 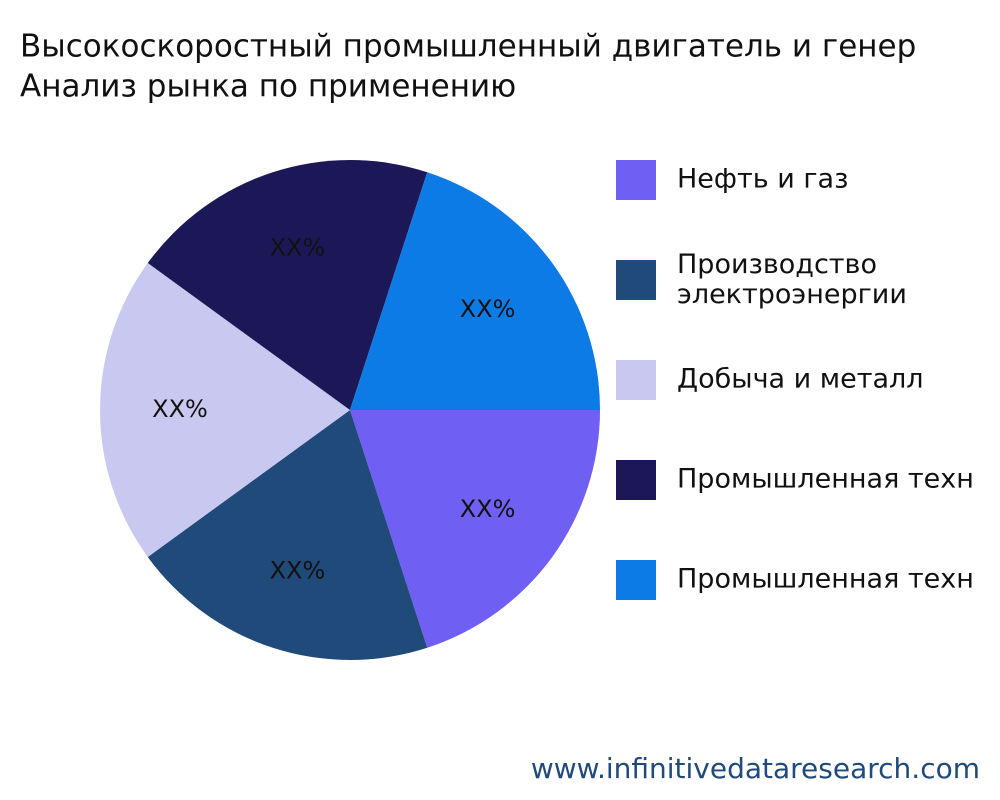 I want to click on chart-subtitle: Анализ рынка по применению, so click(x=268, y=87).